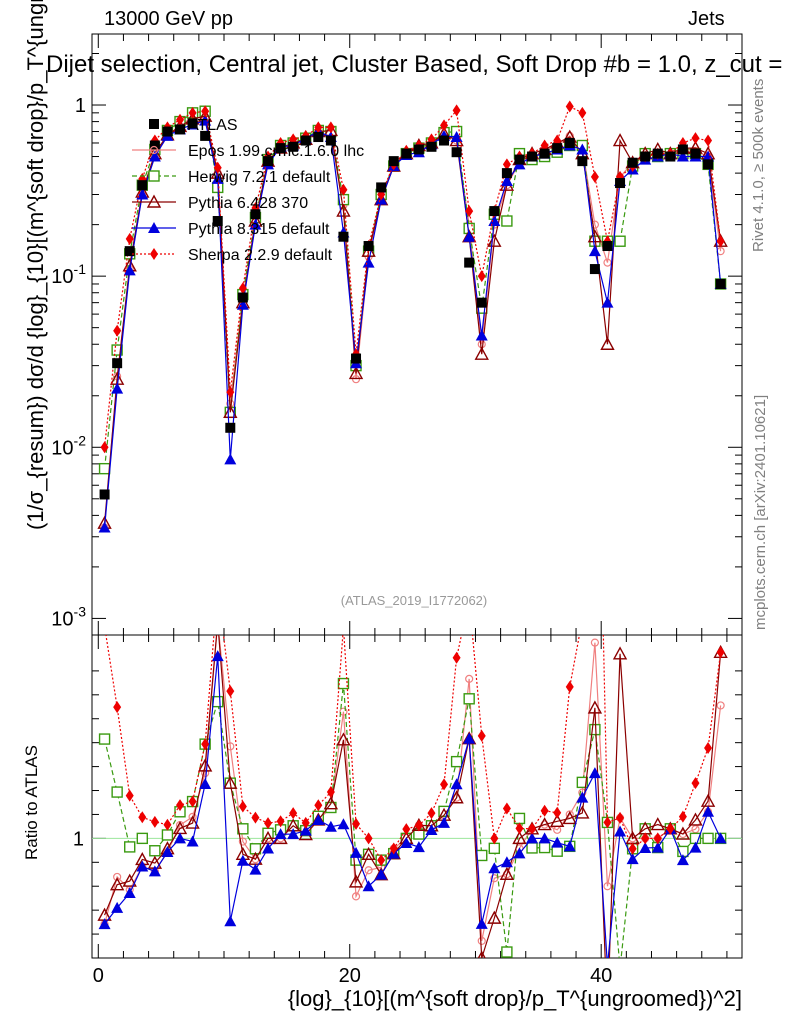  What do you see at coordinates (154, 124) in the screenshot?
I see `legend-0-marker` at bounding box center [154, 124].